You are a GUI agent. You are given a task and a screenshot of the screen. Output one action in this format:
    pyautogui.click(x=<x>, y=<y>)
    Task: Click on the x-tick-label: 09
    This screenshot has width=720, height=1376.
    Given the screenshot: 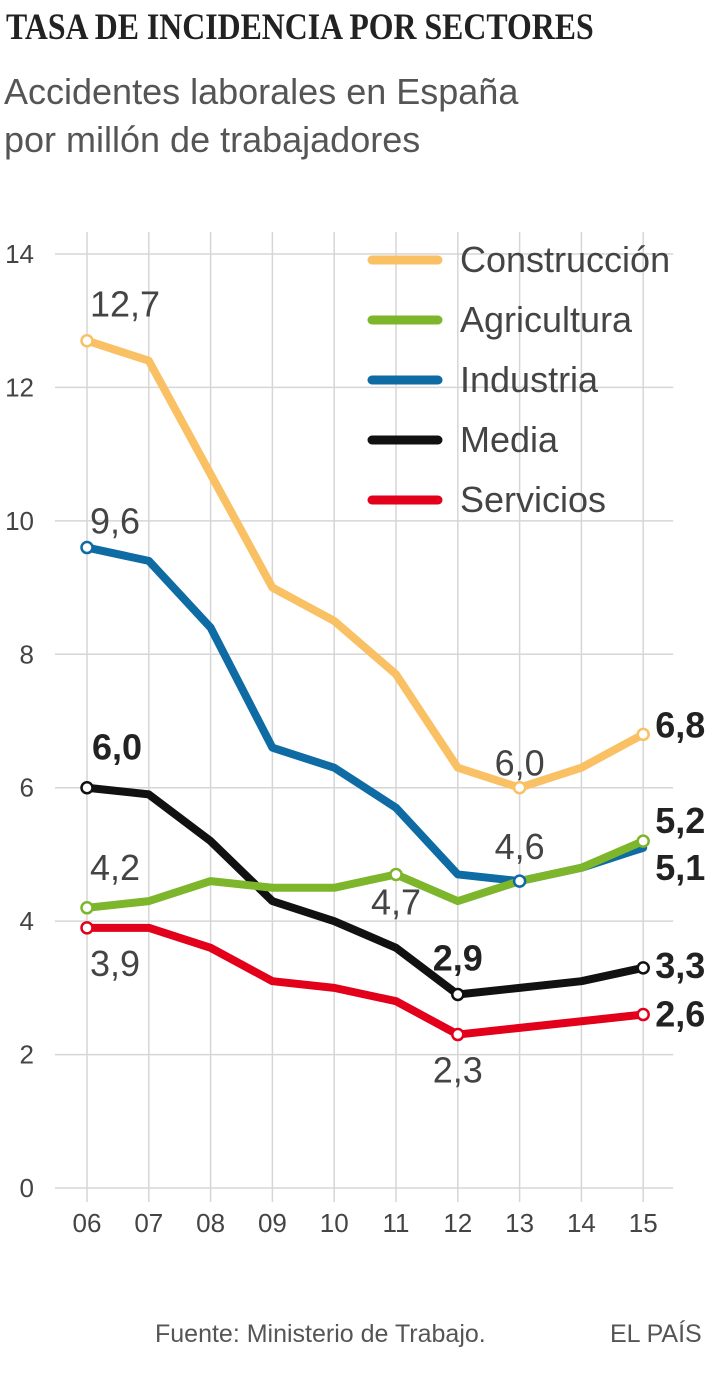 What is the action you would take?
    pyautogui.click(x=272, y=1223)
    